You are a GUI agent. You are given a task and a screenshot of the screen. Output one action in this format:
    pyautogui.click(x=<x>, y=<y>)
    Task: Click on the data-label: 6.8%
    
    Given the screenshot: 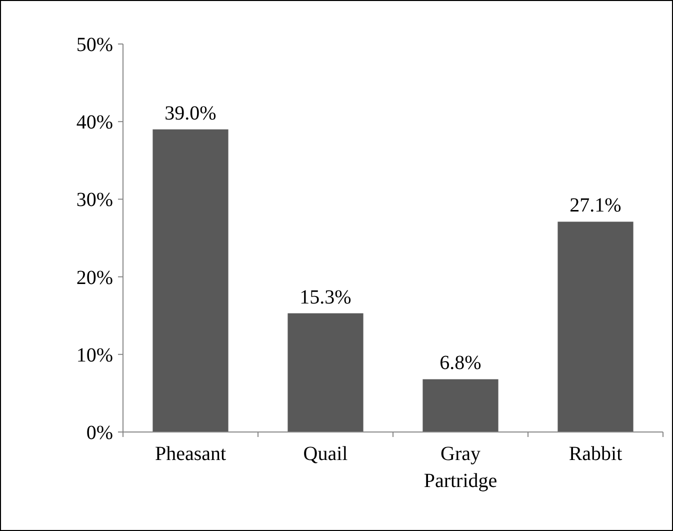 What is the action you would take?
    pyautogui.click(x=461, y=363)
    